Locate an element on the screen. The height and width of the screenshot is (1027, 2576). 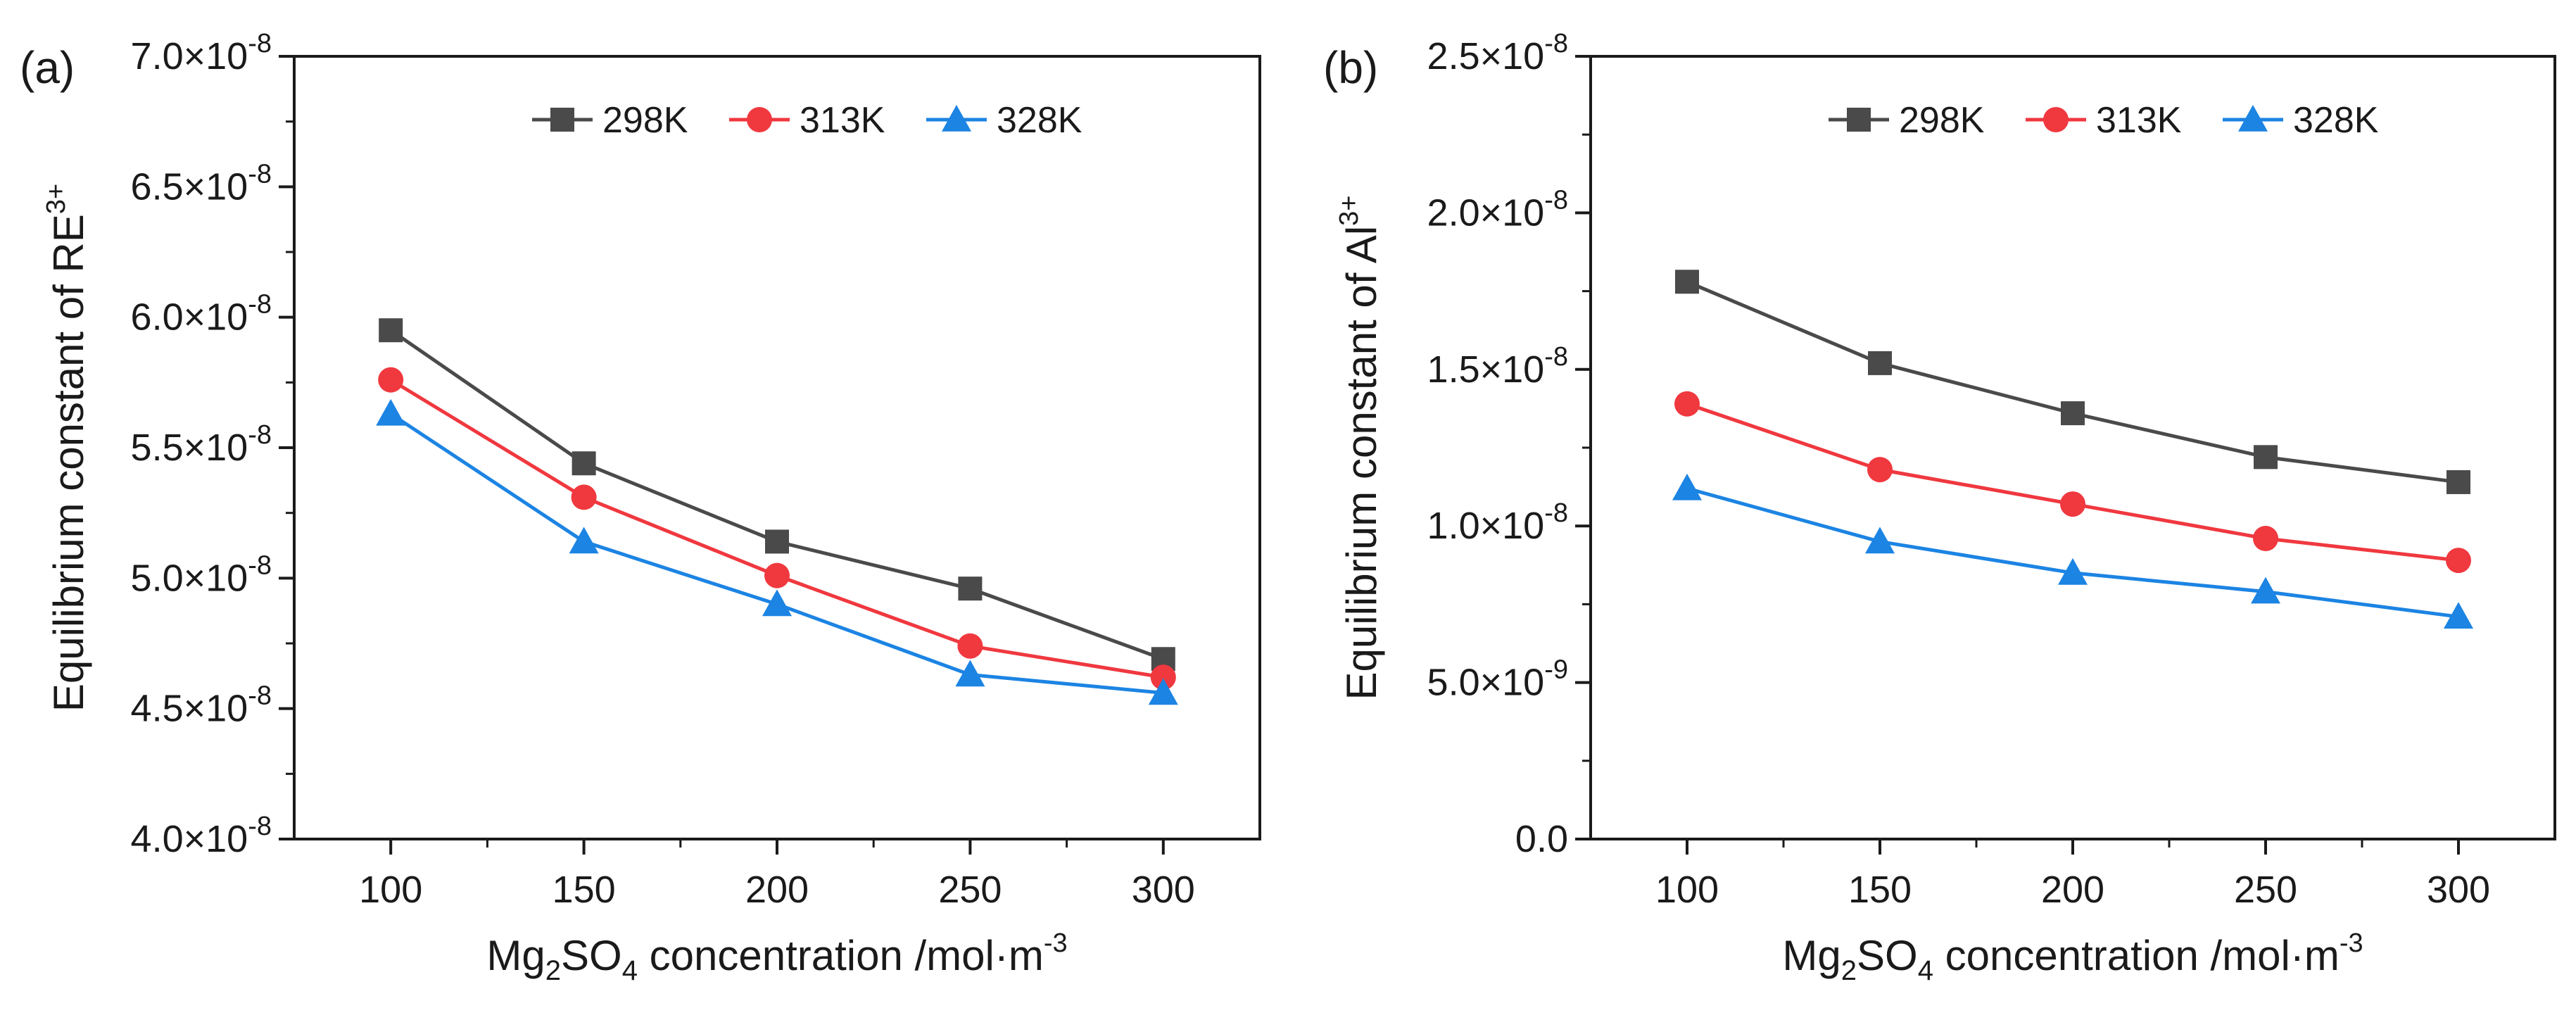
y-tick-mantissa: 1.5×10 is located at coordinates (1486, 369).